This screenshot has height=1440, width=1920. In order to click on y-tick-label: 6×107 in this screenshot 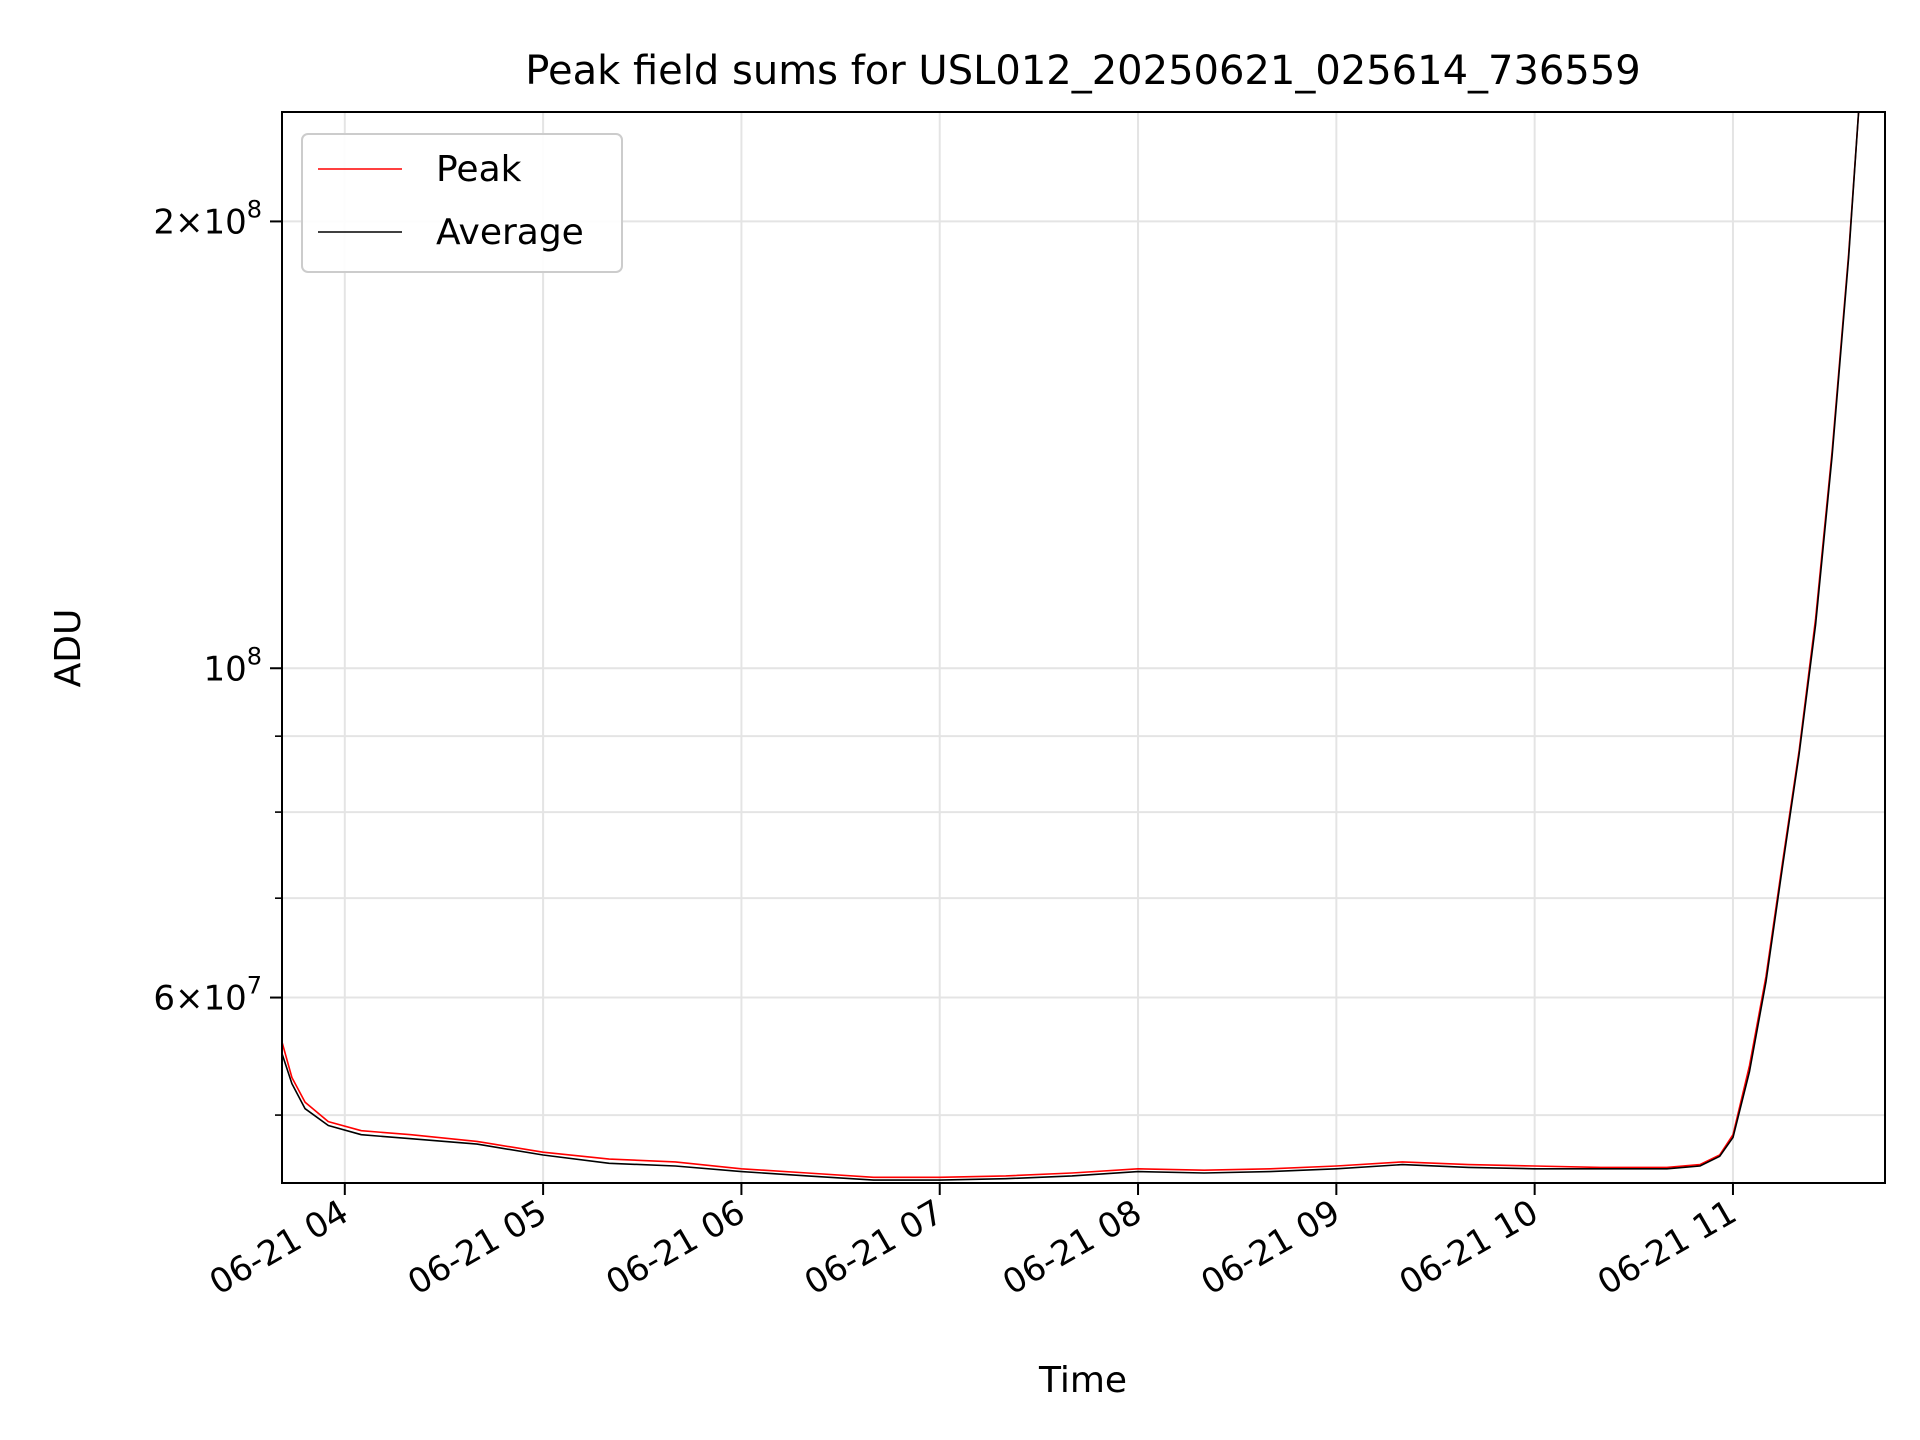, I will do `click(207, 995)`.